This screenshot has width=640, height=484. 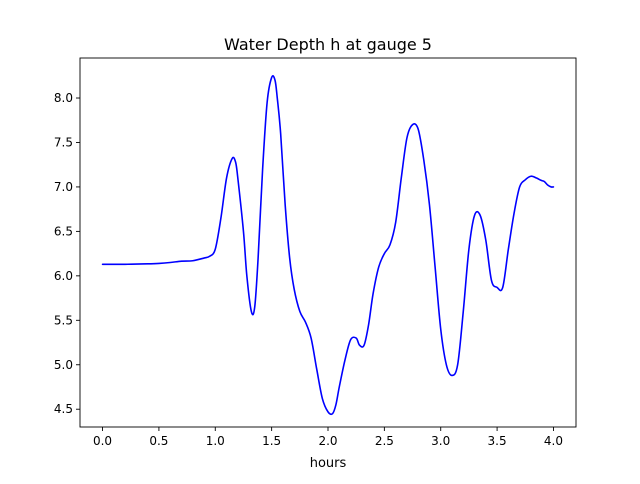 I want to click on x-tick-label: 2.0, so click(x=327, y=441).